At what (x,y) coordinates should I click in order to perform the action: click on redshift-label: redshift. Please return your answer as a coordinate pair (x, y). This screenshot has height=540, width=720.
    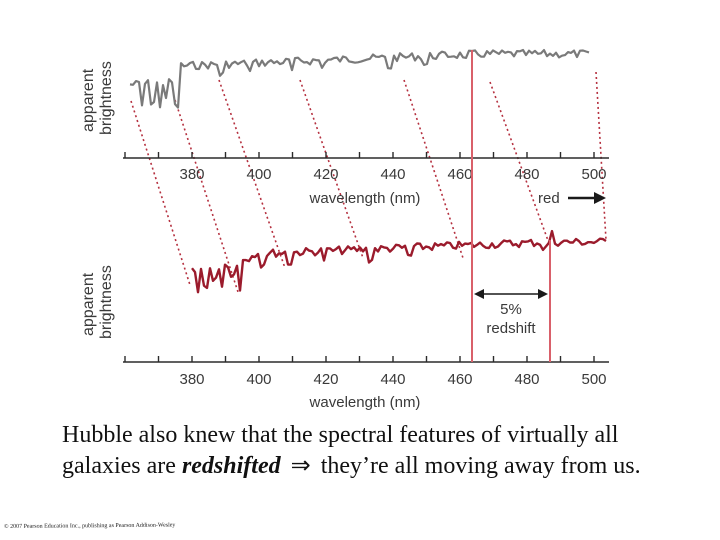
    Looking at the image, I should click on (511, 328).